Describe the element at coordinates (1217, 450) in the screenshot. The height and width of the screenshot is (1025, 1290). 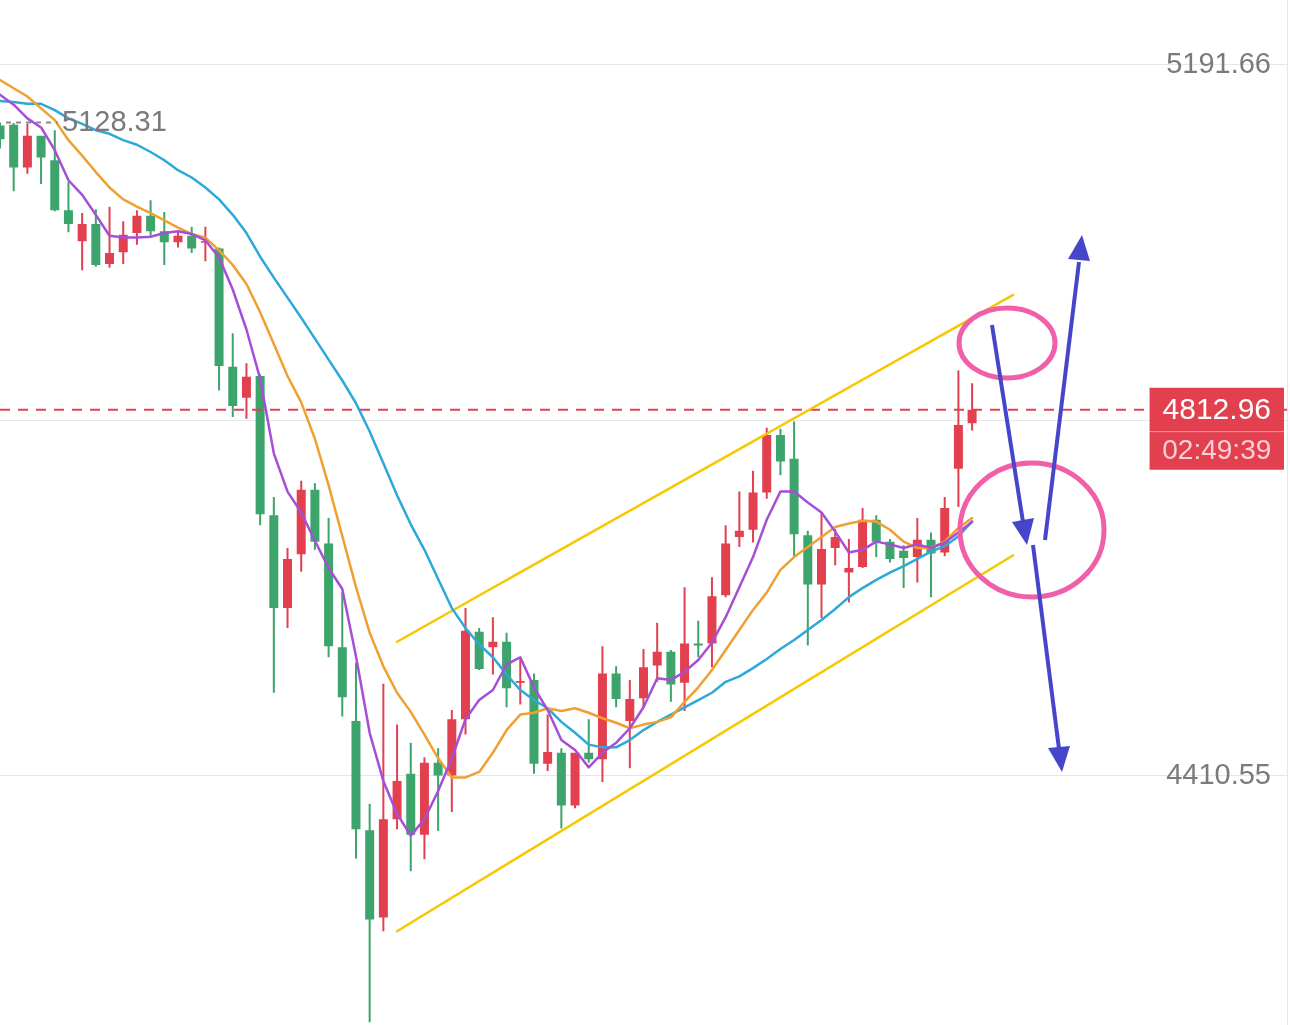
I see `annotation: 02:49:39` at that location.